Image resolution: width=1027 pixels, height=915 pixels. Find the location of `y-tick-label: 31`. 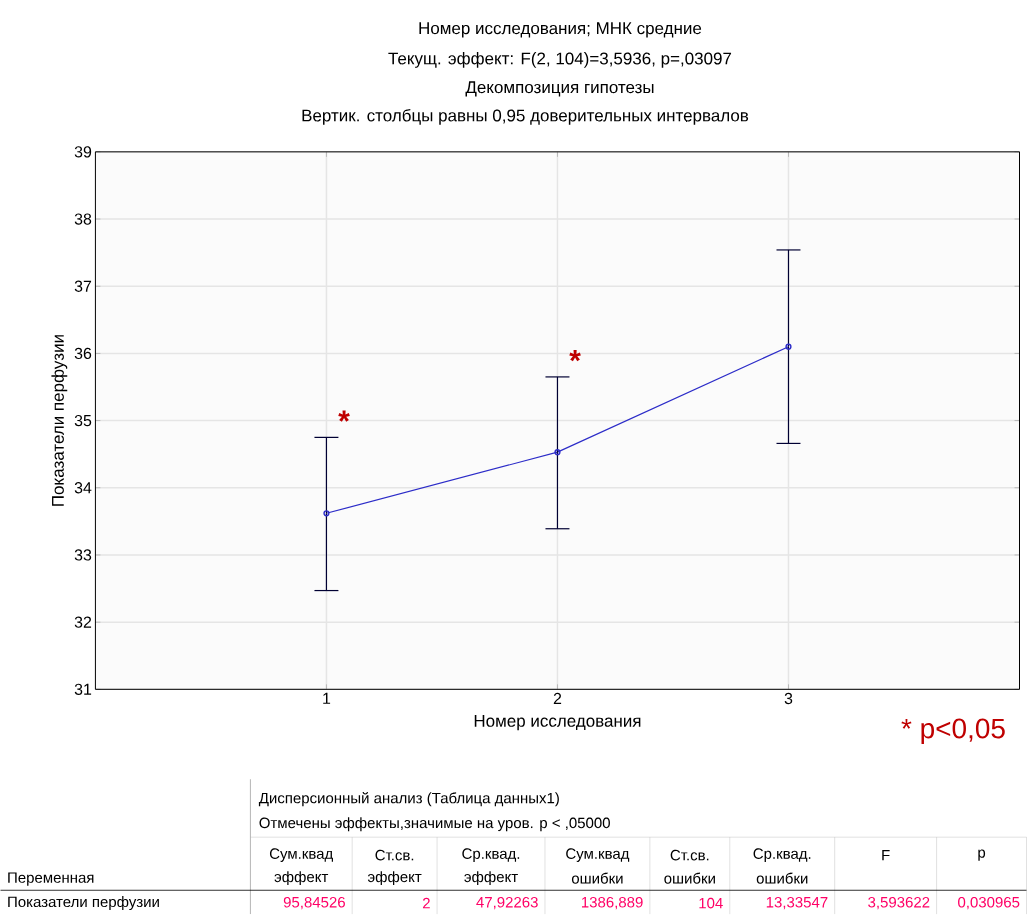

y-tick-label: 31 is located at coordinates (83, 689).